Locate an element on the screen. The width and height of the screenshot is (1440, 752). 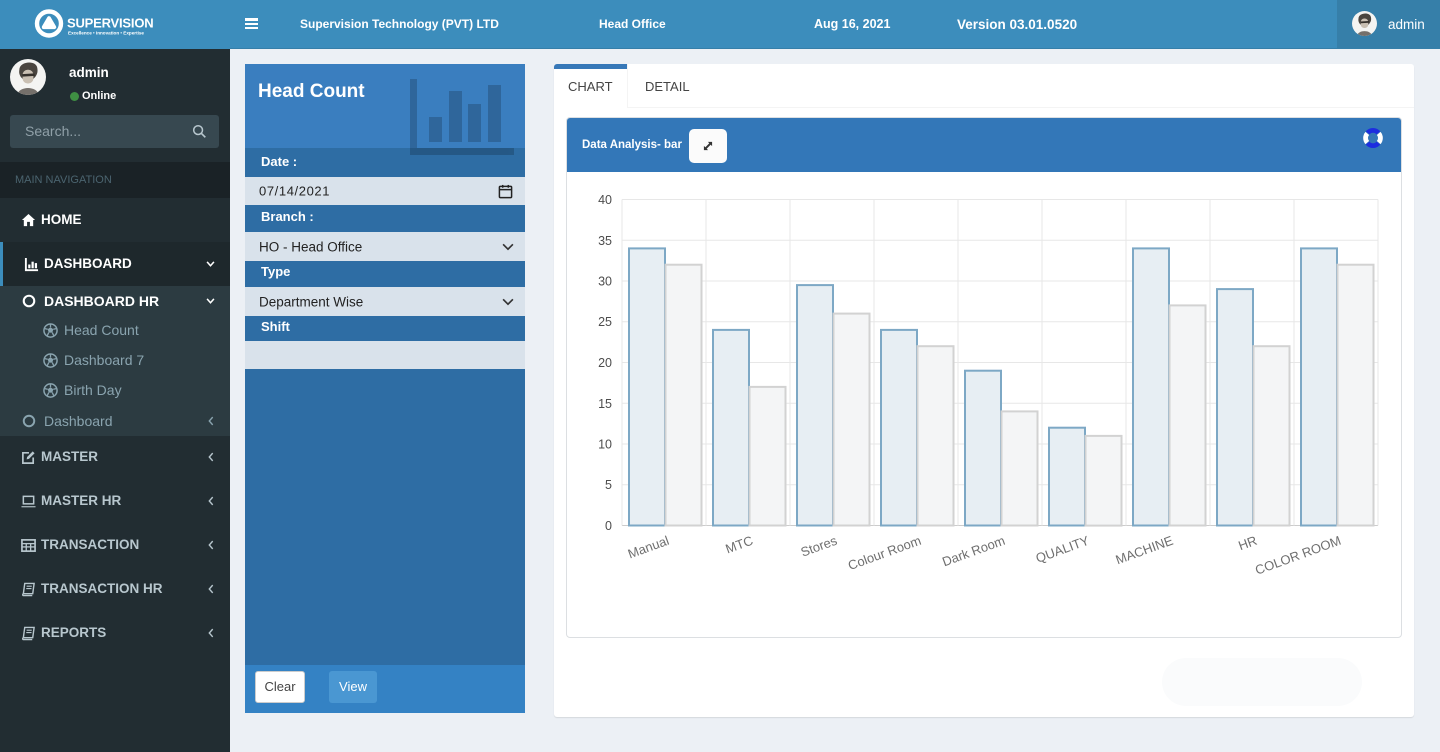
svg-text: 35 is located at coordinates (605, 241).